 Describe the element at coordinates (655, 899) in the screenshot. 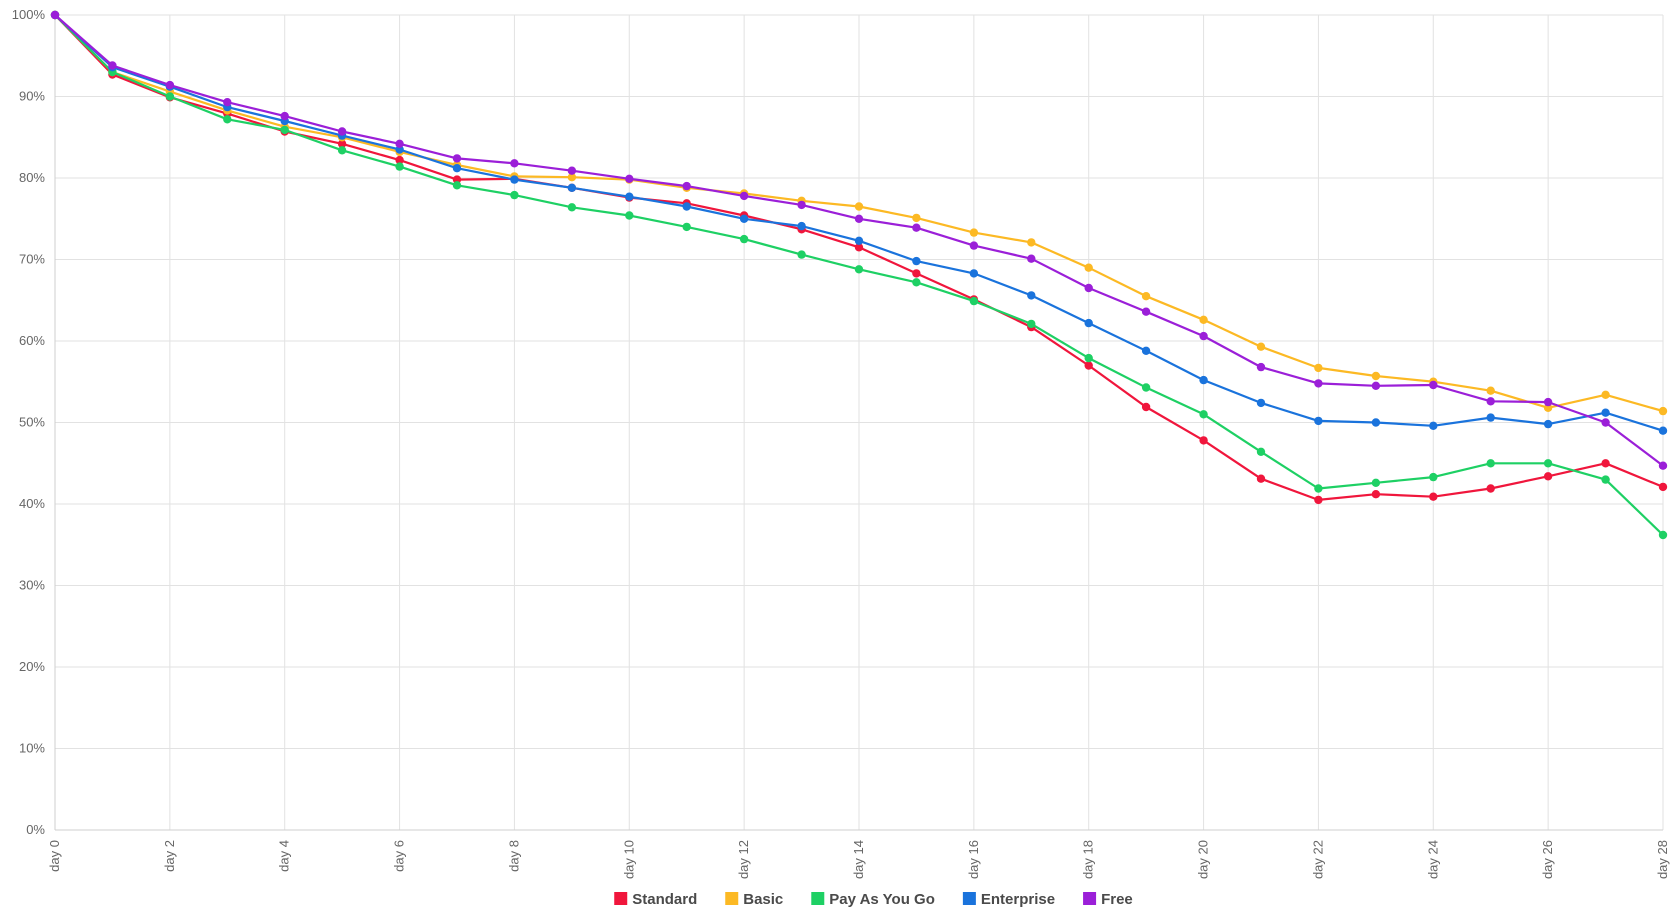

I see `legend-item-standard: Standard` at that location.